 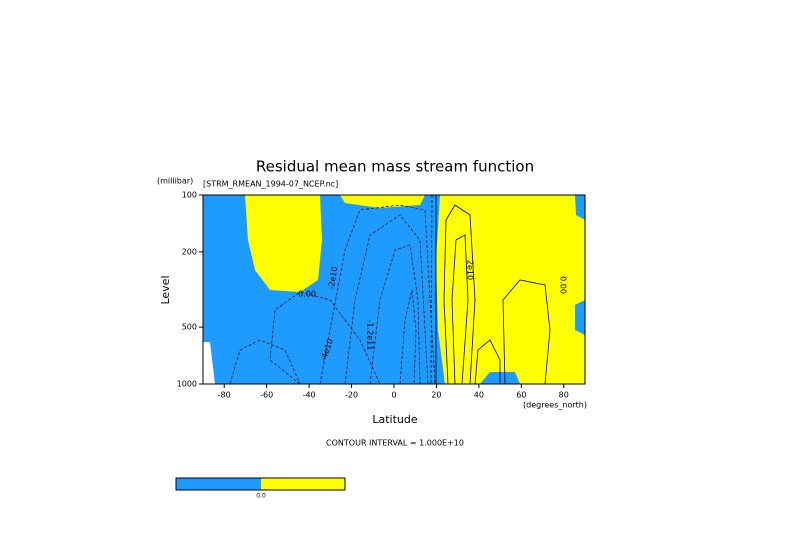 What do you see at coordinates (175, 181) in the screenshot?
I see `y-unit-label: (millibar)` at bounding box center [175, 181].